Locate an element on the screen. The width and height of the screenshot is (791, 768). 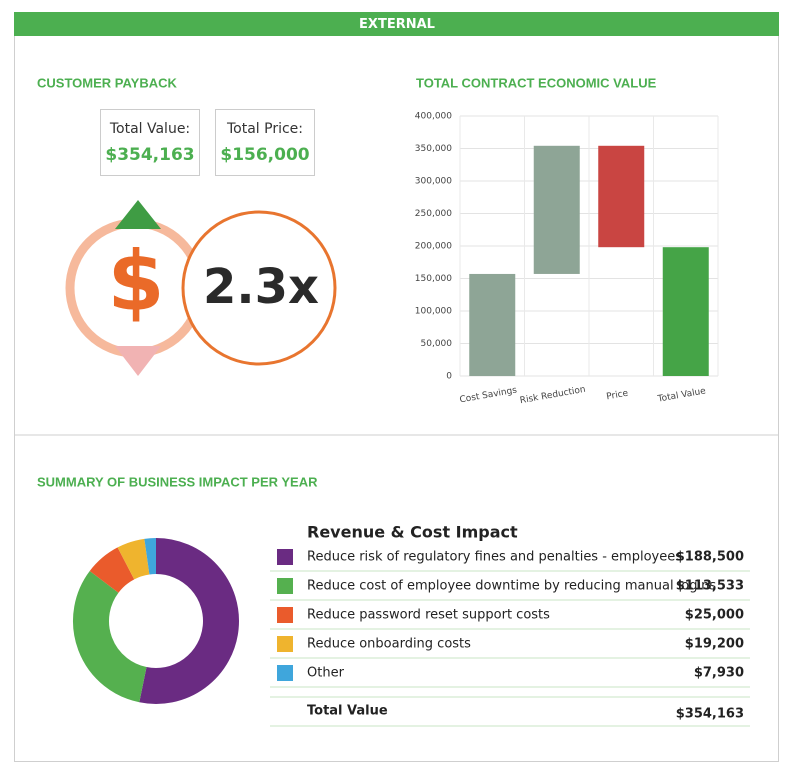
legend-value: $25,000 is located at coordinates (714, 615).